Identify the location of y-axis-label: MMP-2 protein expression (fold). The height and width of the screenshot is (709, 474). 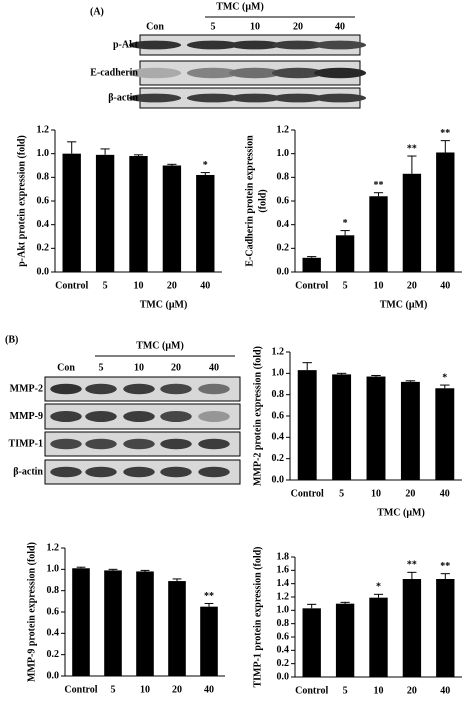
(257, 416).